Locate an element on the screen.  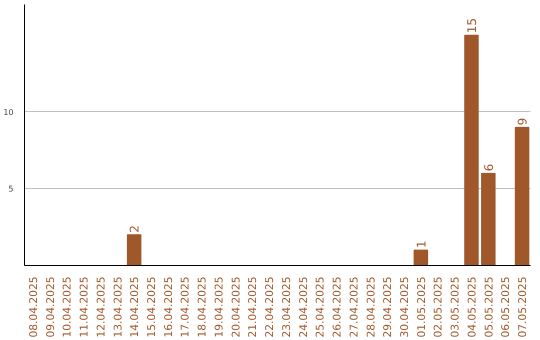
data-label: 2 is located at coordinates (135, 229).